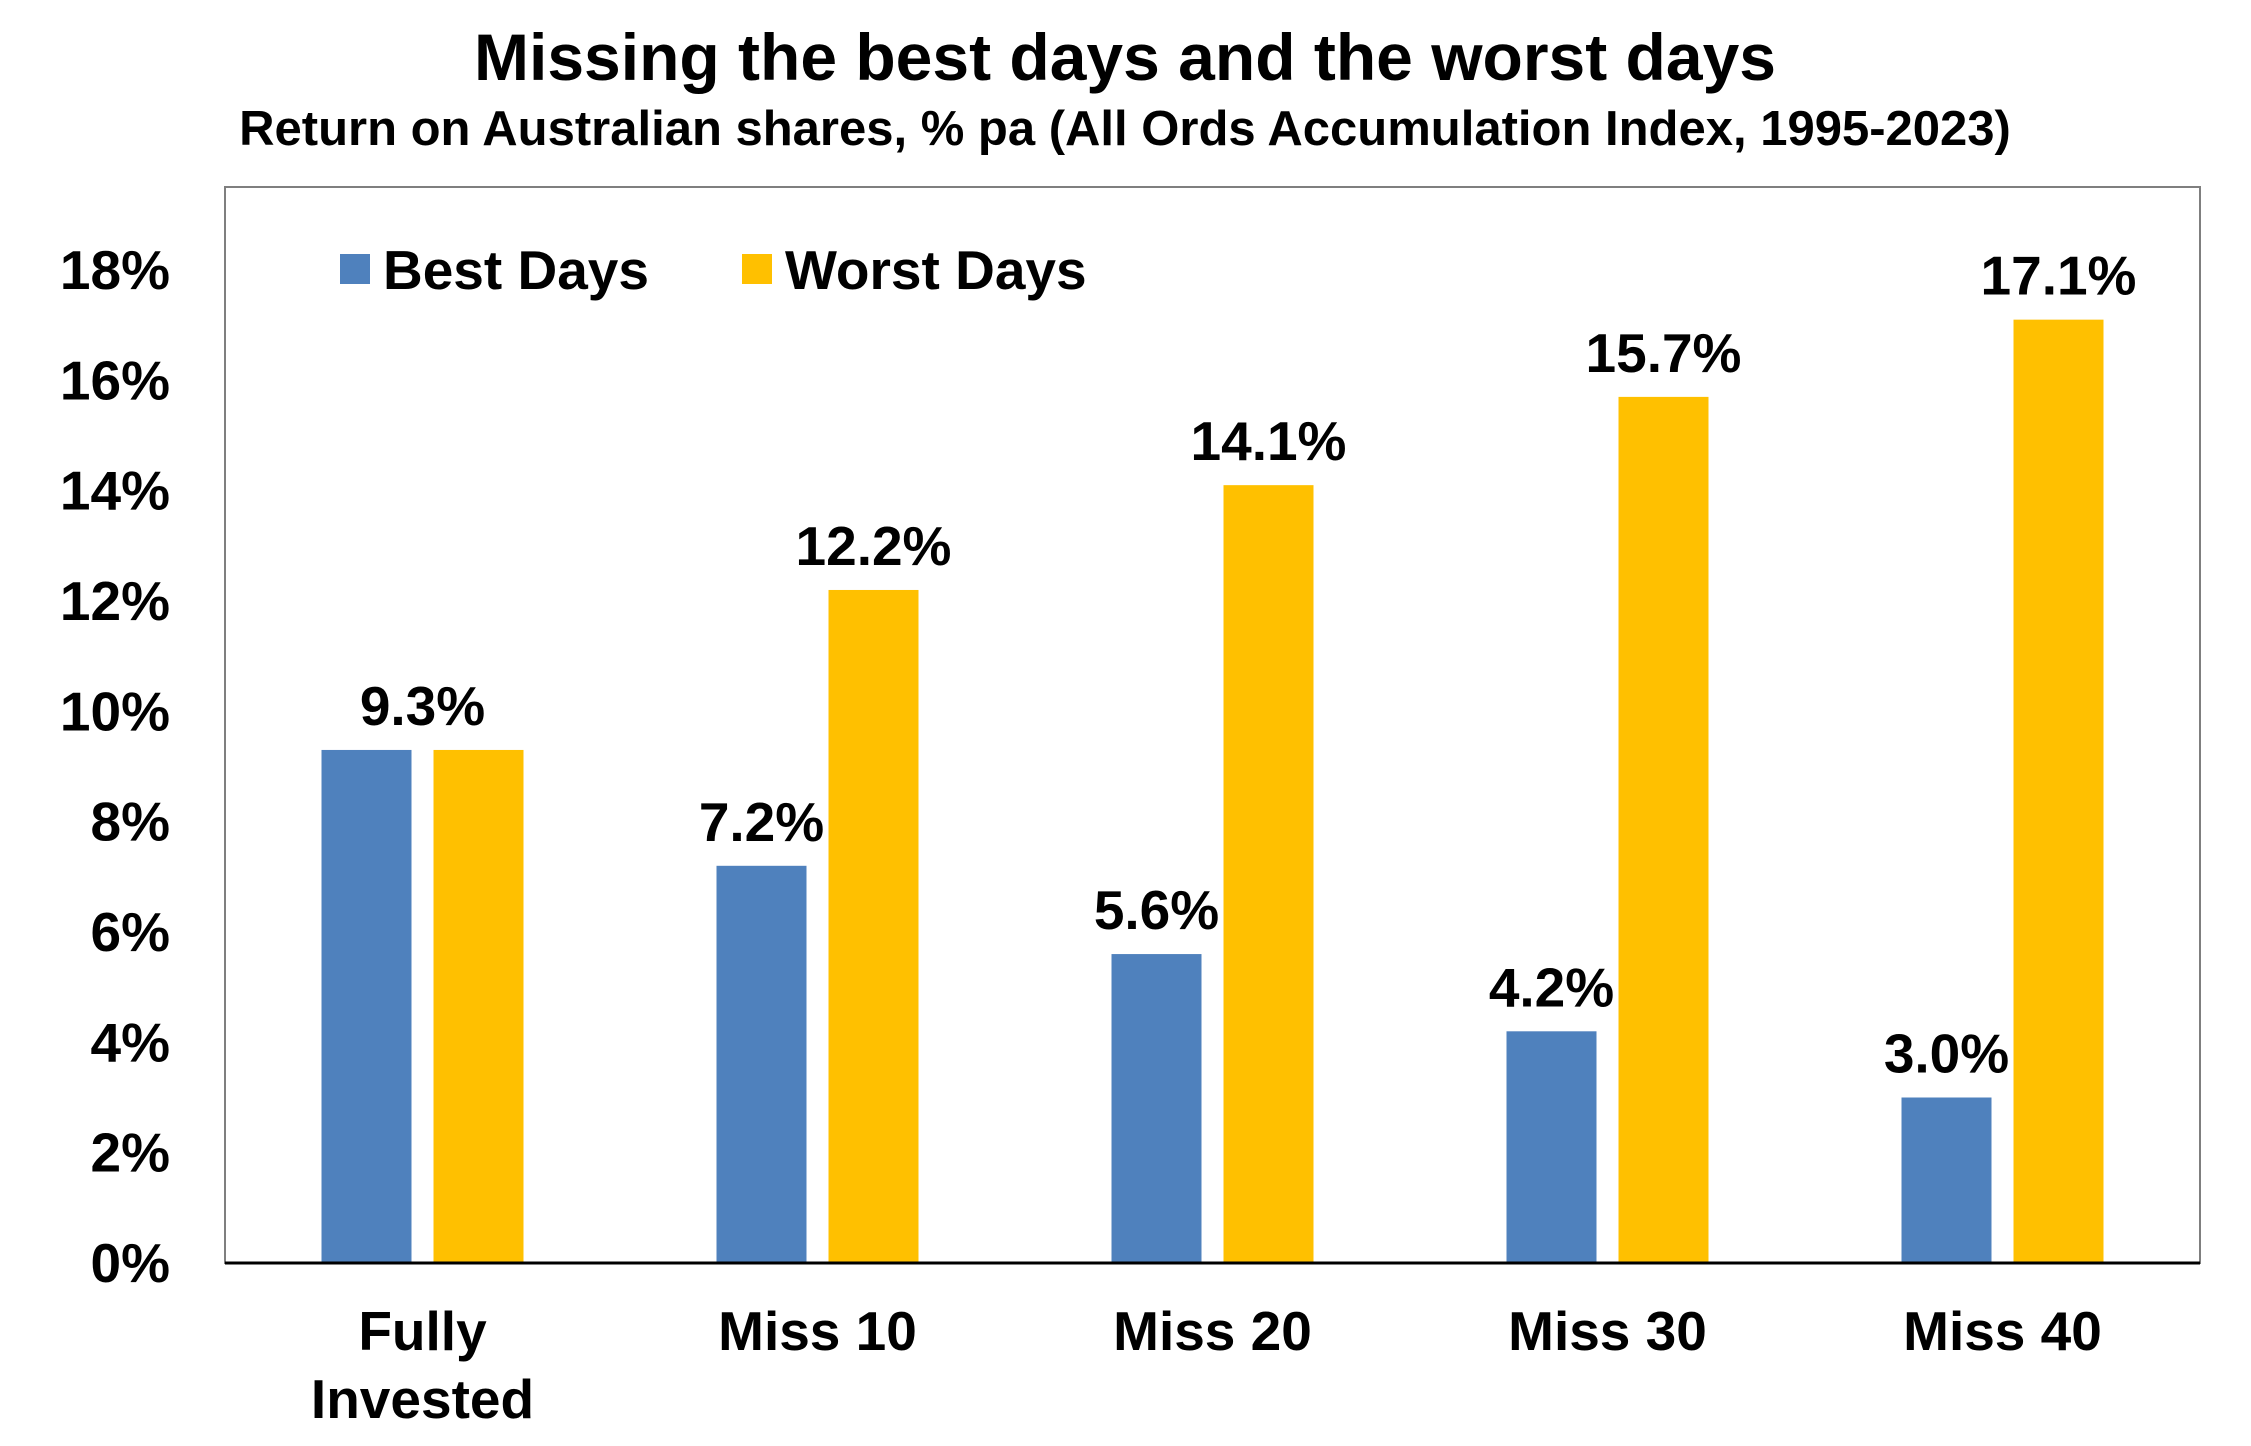 Image resolution: width=2251 pixels, height=1446 pixels. I want to click on x-category-label: Miss 20, so click(1212, 1331).